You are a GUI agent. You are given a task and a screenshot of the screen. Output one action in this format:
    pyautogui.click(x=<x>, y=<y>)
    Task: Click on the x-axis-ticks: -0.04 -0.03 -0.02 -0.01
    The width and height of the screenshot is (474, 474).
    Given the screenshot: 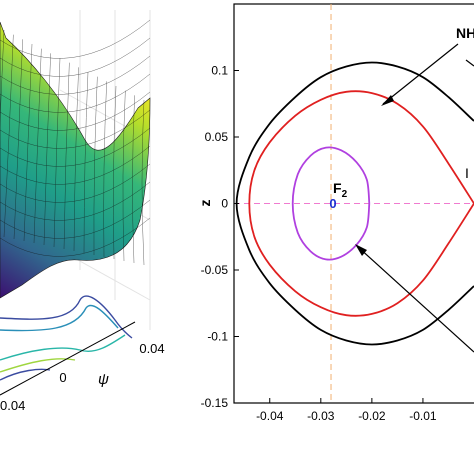 What is the action you would take?
    pyautogui.click(x=346, y=410)
    